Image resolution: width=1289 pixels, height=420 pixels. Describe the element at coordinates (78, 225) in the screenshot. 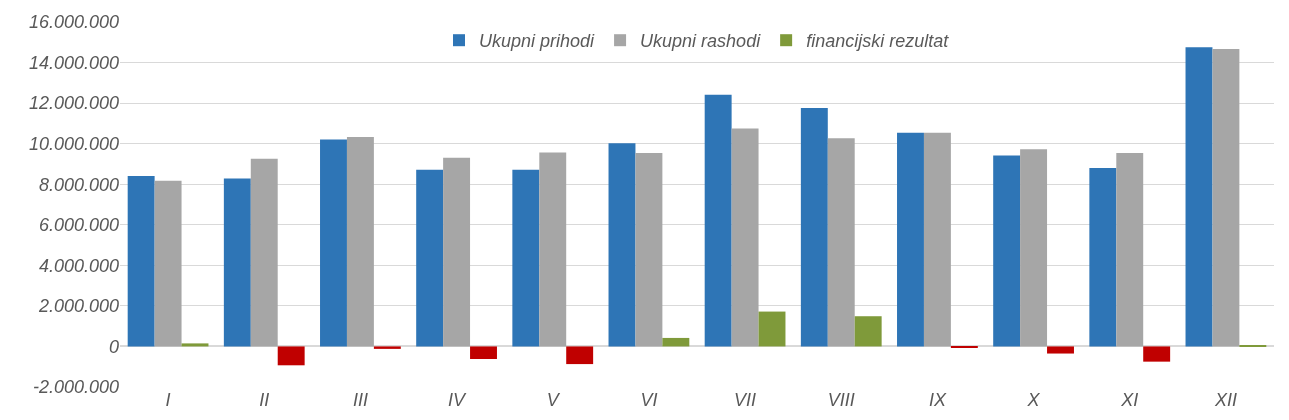

I see `y-tick-label: 6.000.000` at that location.